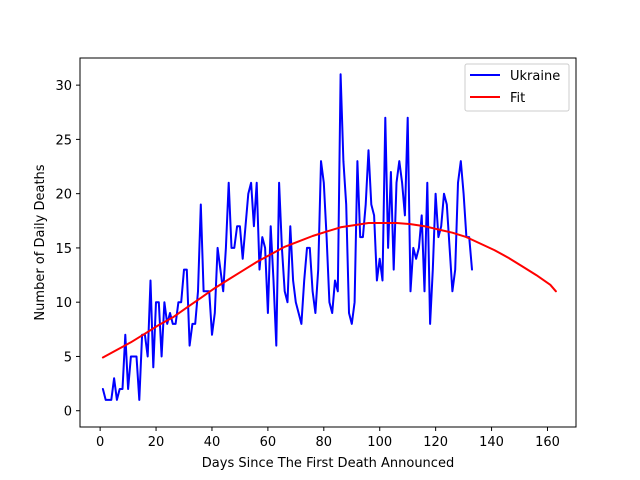  Describe the element at coordinates (328, 463) in the screenshot. I see `x-axis-label: Days Since The First Death Announced` at that location.